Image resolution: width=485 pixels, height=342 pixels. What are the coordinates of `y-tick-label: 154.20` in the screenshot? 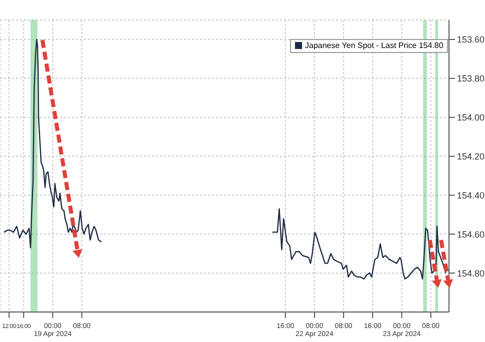 It's located at (471, 156).